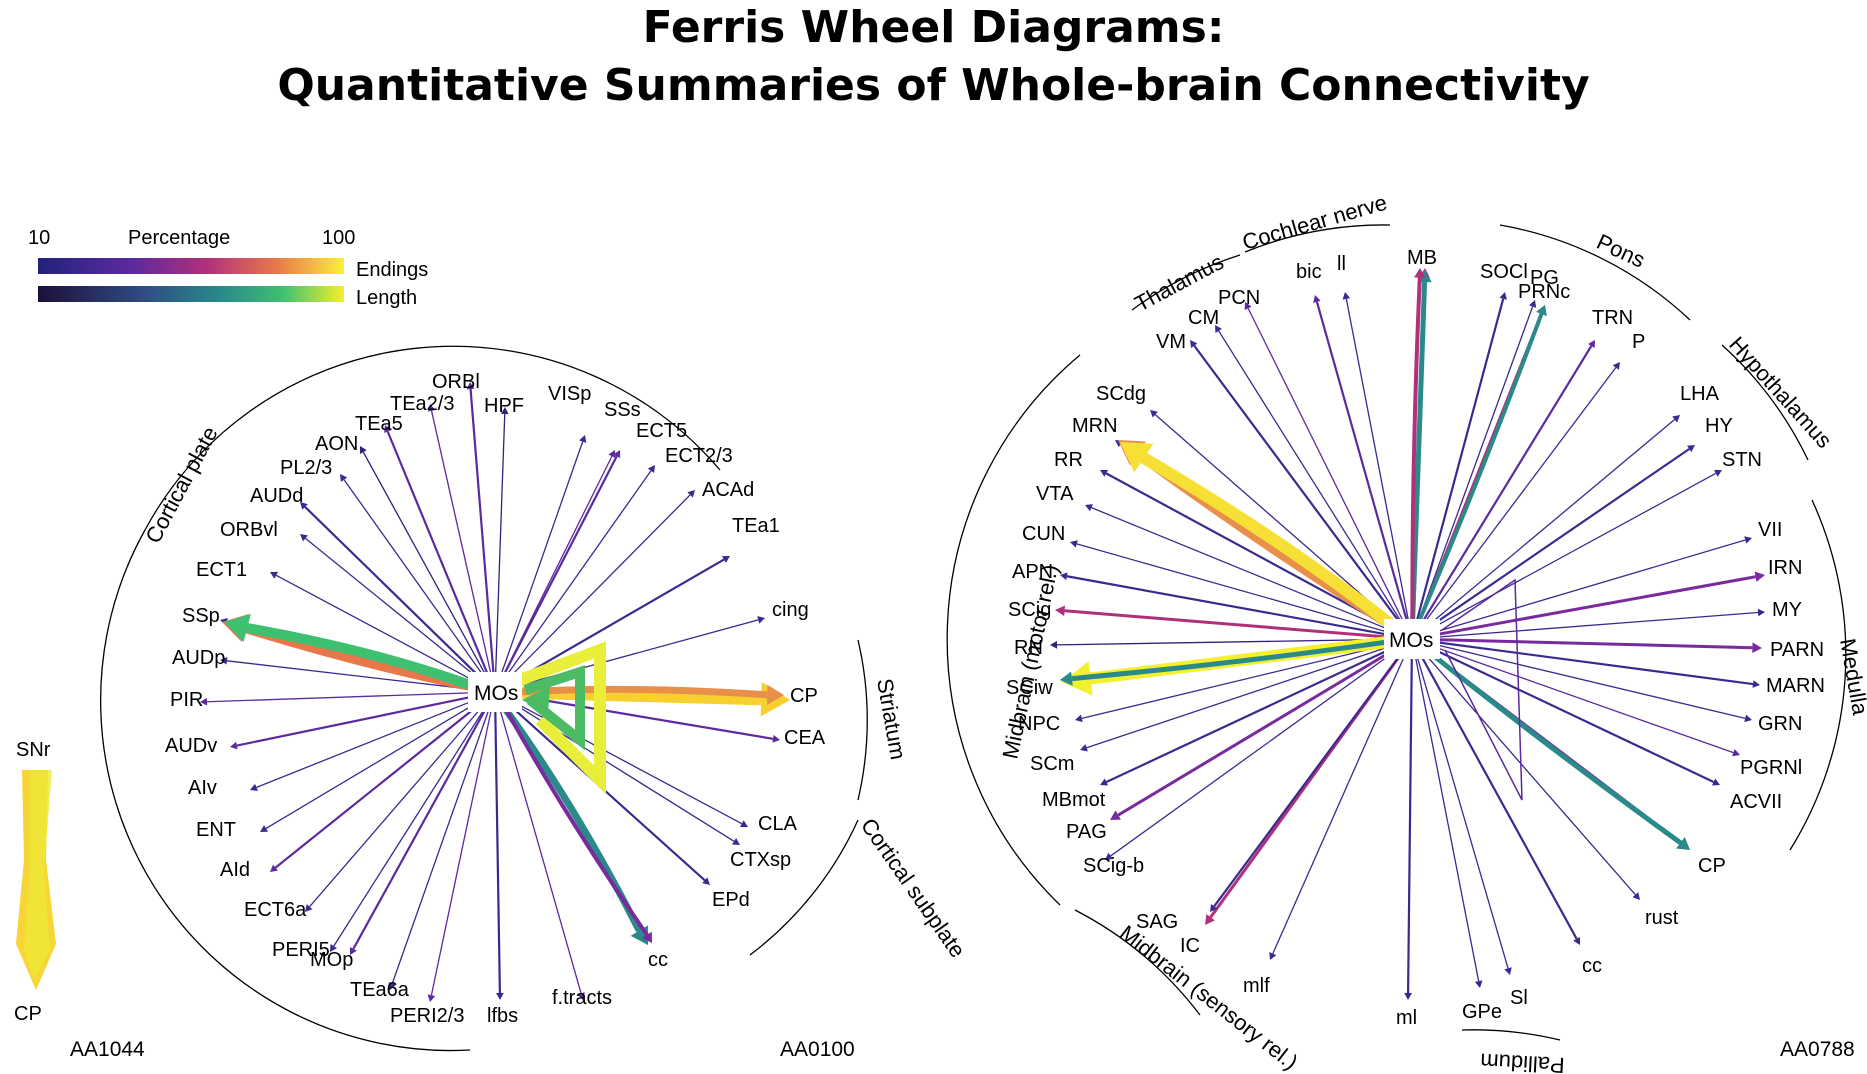  Describe the element at coordinates (461, 542) in the screenshot. I see `aa0100-arrow-tea2-3-stem` at that location.